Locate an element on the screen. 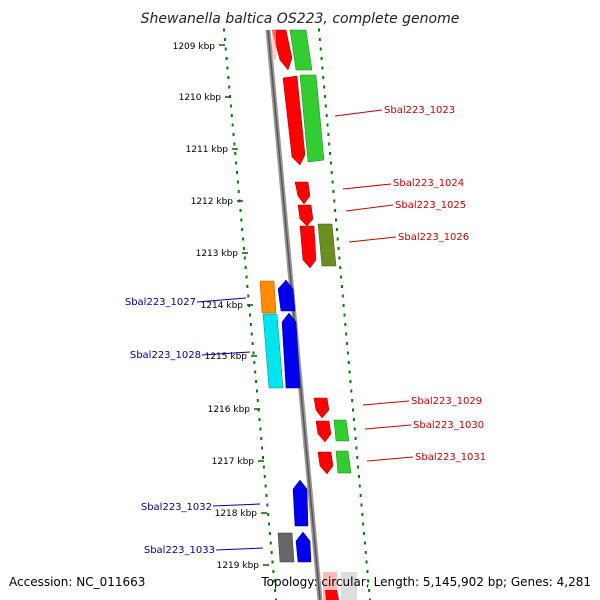 This screenshot has width=600, height=600. gene-label: Sbal223_1032 is located at coordinates (176, 507).